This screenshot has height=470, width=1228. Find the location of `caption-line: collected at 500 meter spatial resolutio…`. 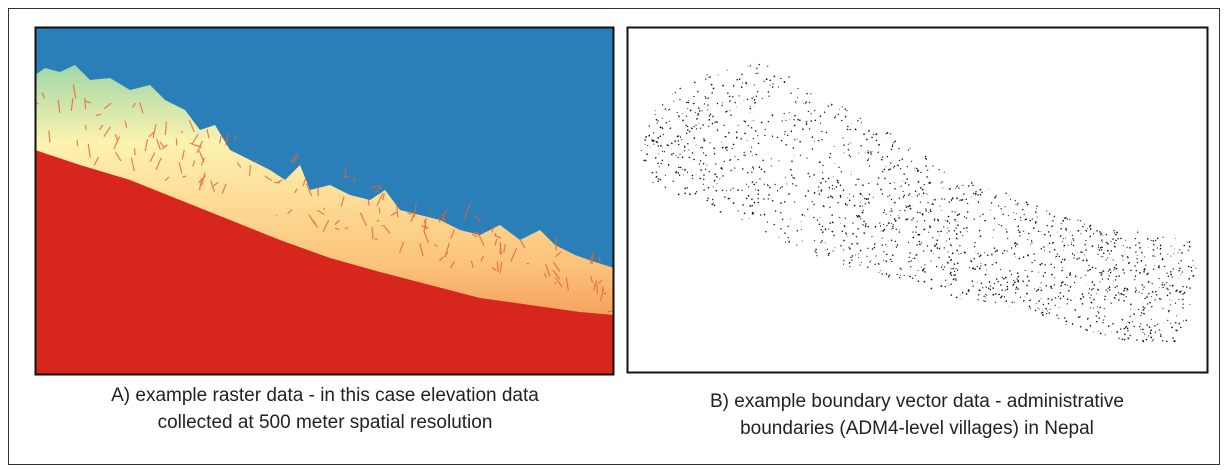

caption-line: collected at 500 meter spatial resolutio… is located at coordinates (325, 422).